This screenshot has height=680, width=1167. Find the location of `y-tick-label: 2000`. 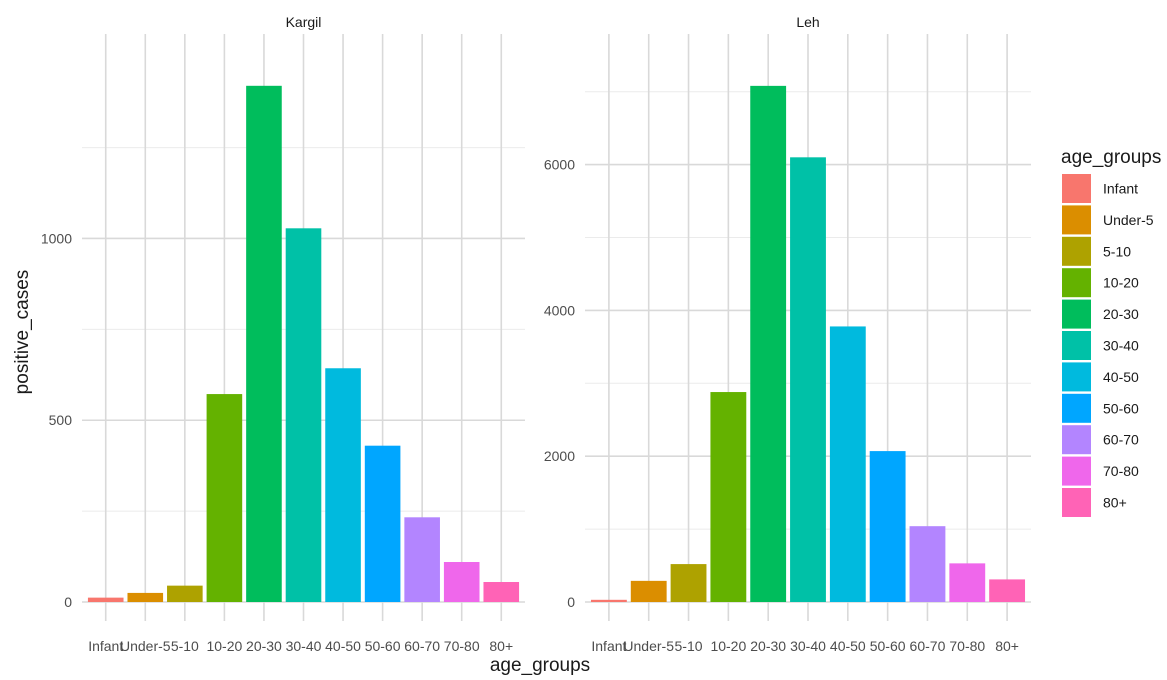

y-tick-label: 2000 is located at coordinates (559, 456).